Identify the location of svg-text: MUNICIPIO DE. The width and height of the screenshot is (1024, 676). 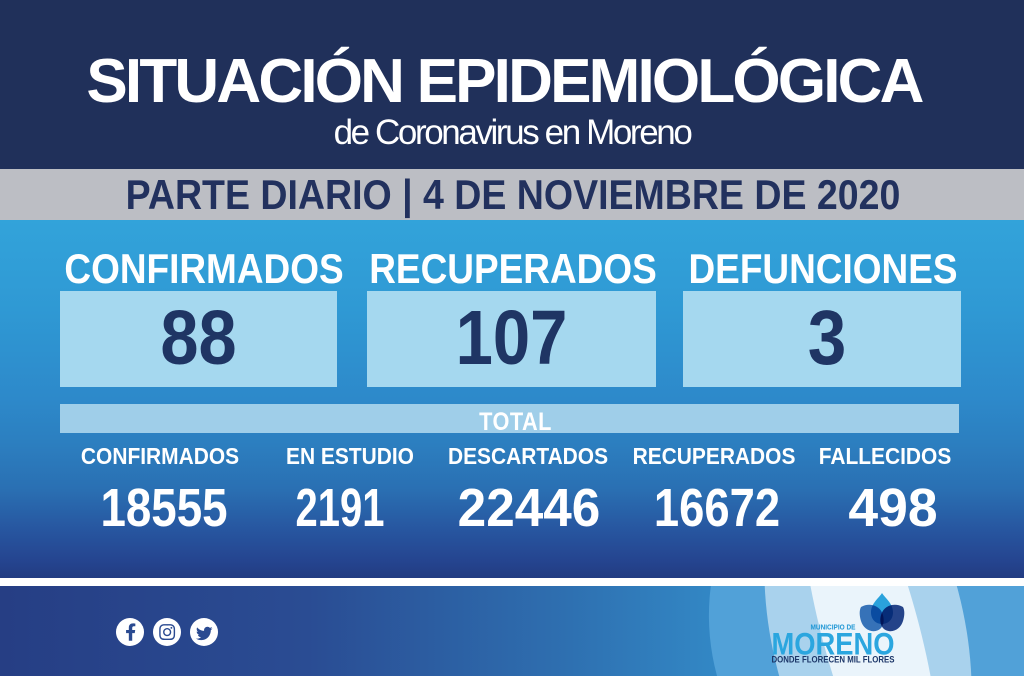
(833, 627).